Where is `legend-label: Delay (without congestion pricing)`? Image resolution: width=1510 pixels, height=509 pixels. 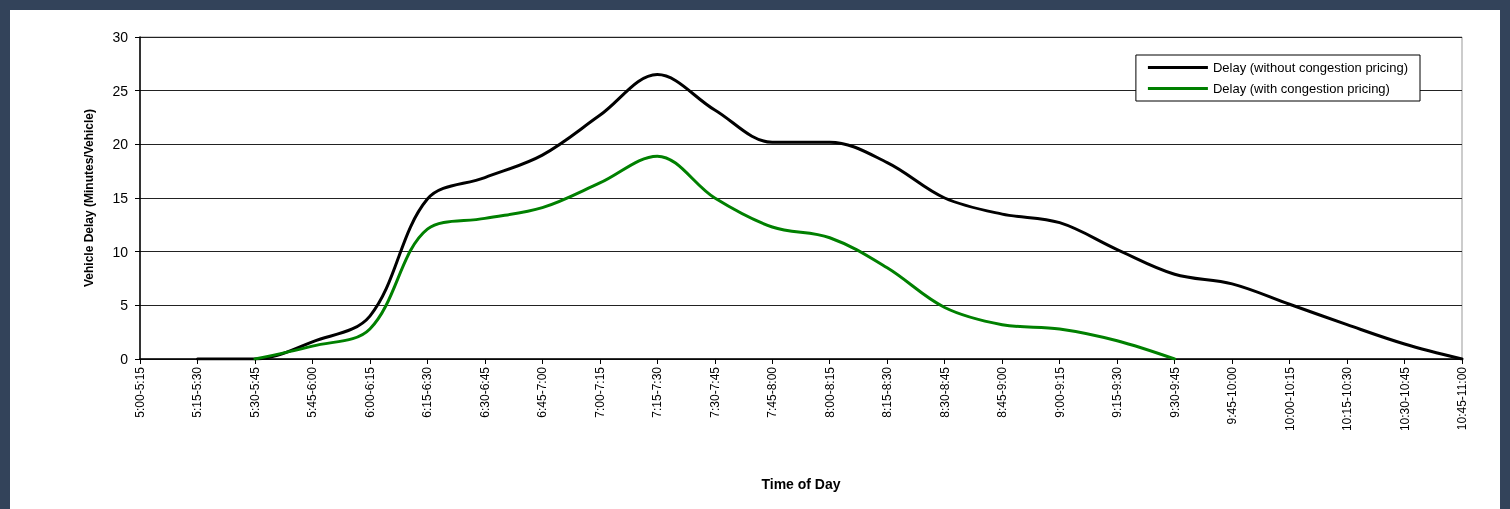 legend-label: Delay (without congestion pricing) is located at coordinates (1310, 67).